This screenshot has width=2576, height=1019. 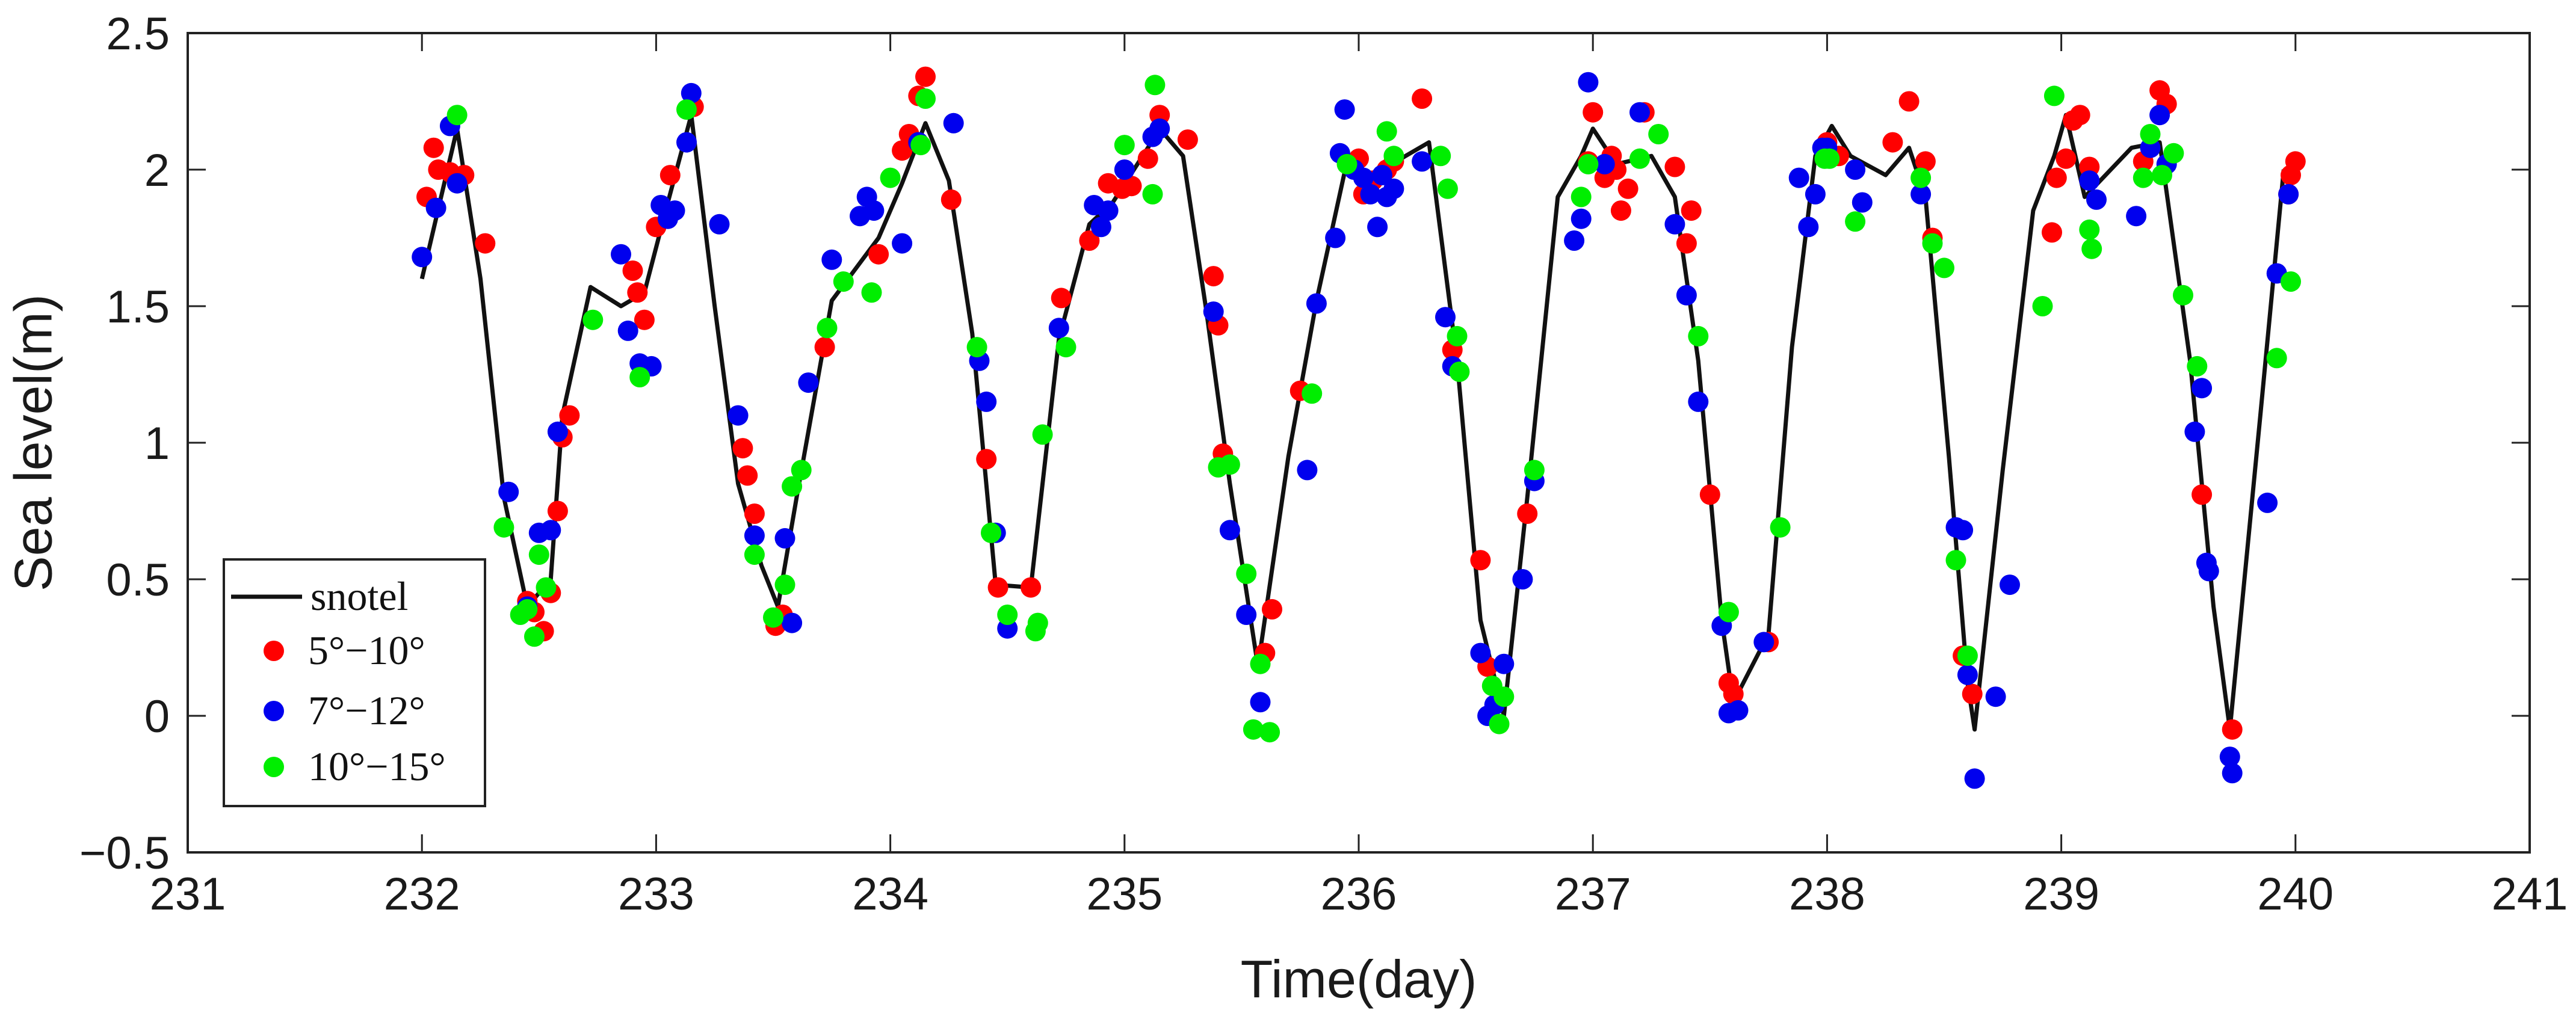 What do you see at coordinates (656, 894) in the screenshot?
I see `x-tick-label: 233` at bounding box center [656, 894].